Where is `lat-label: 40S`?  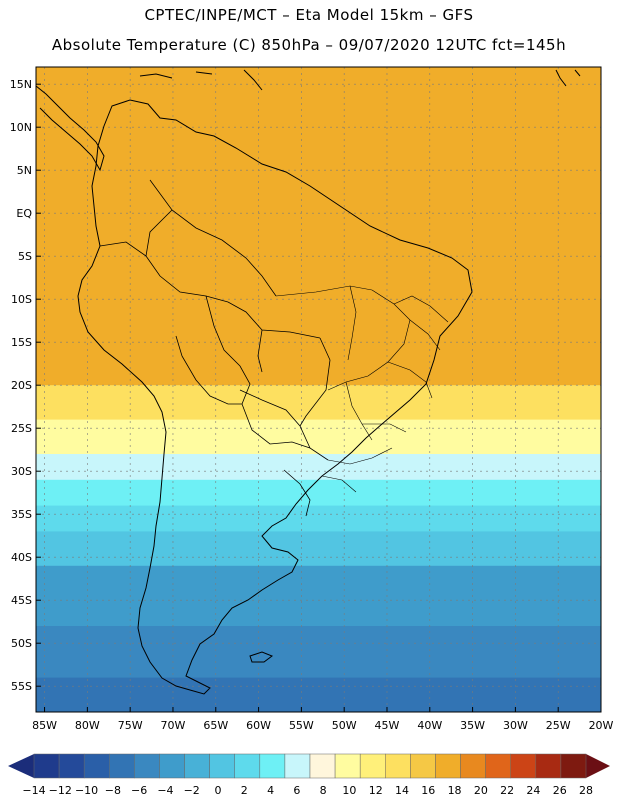
lat-label: 40S is located at coordinates (21, 557).